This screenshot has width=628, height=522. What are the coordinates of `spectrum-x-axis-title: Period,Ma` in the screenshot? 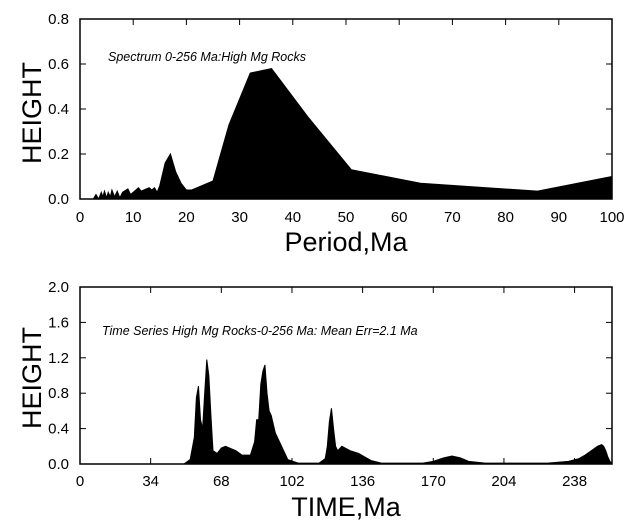 It's located at (346, 242).